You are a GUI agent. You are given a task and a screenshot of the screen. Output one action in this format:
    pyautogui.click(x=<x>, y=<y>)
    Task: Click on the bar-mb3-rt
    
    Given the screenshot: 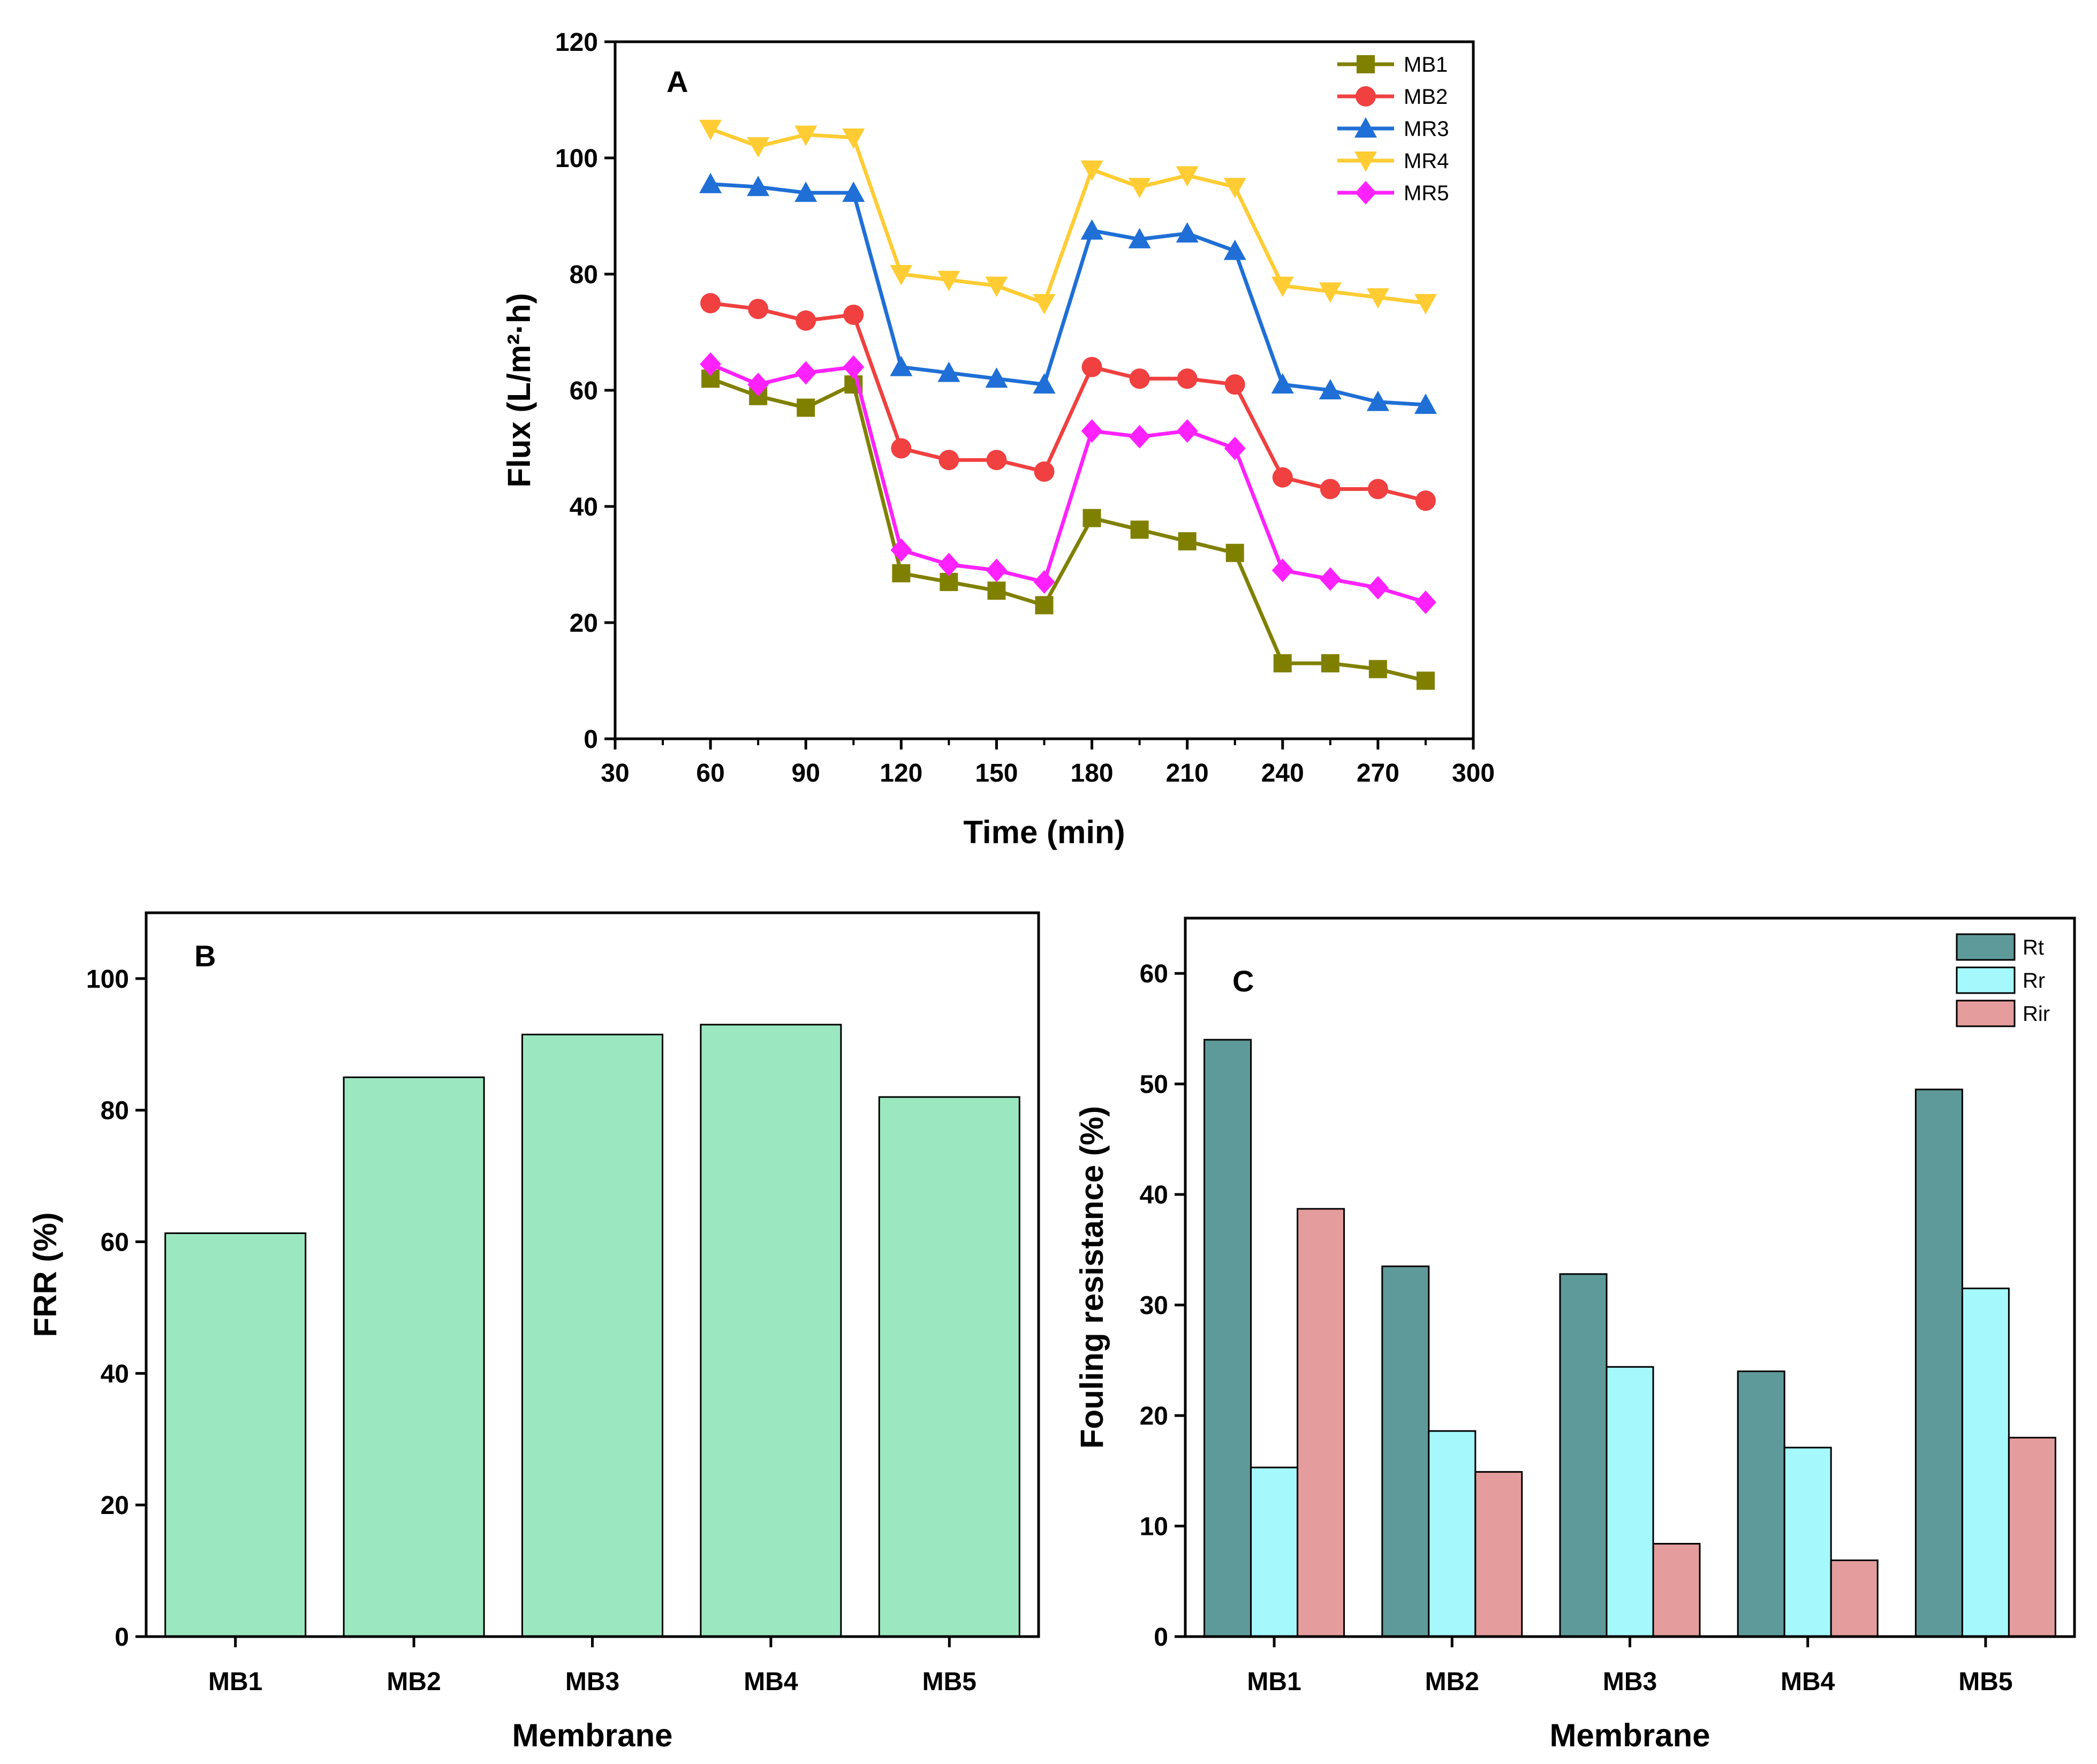 What is the action you would take?
    pyautogui.click(x=1583, y=1456)
    